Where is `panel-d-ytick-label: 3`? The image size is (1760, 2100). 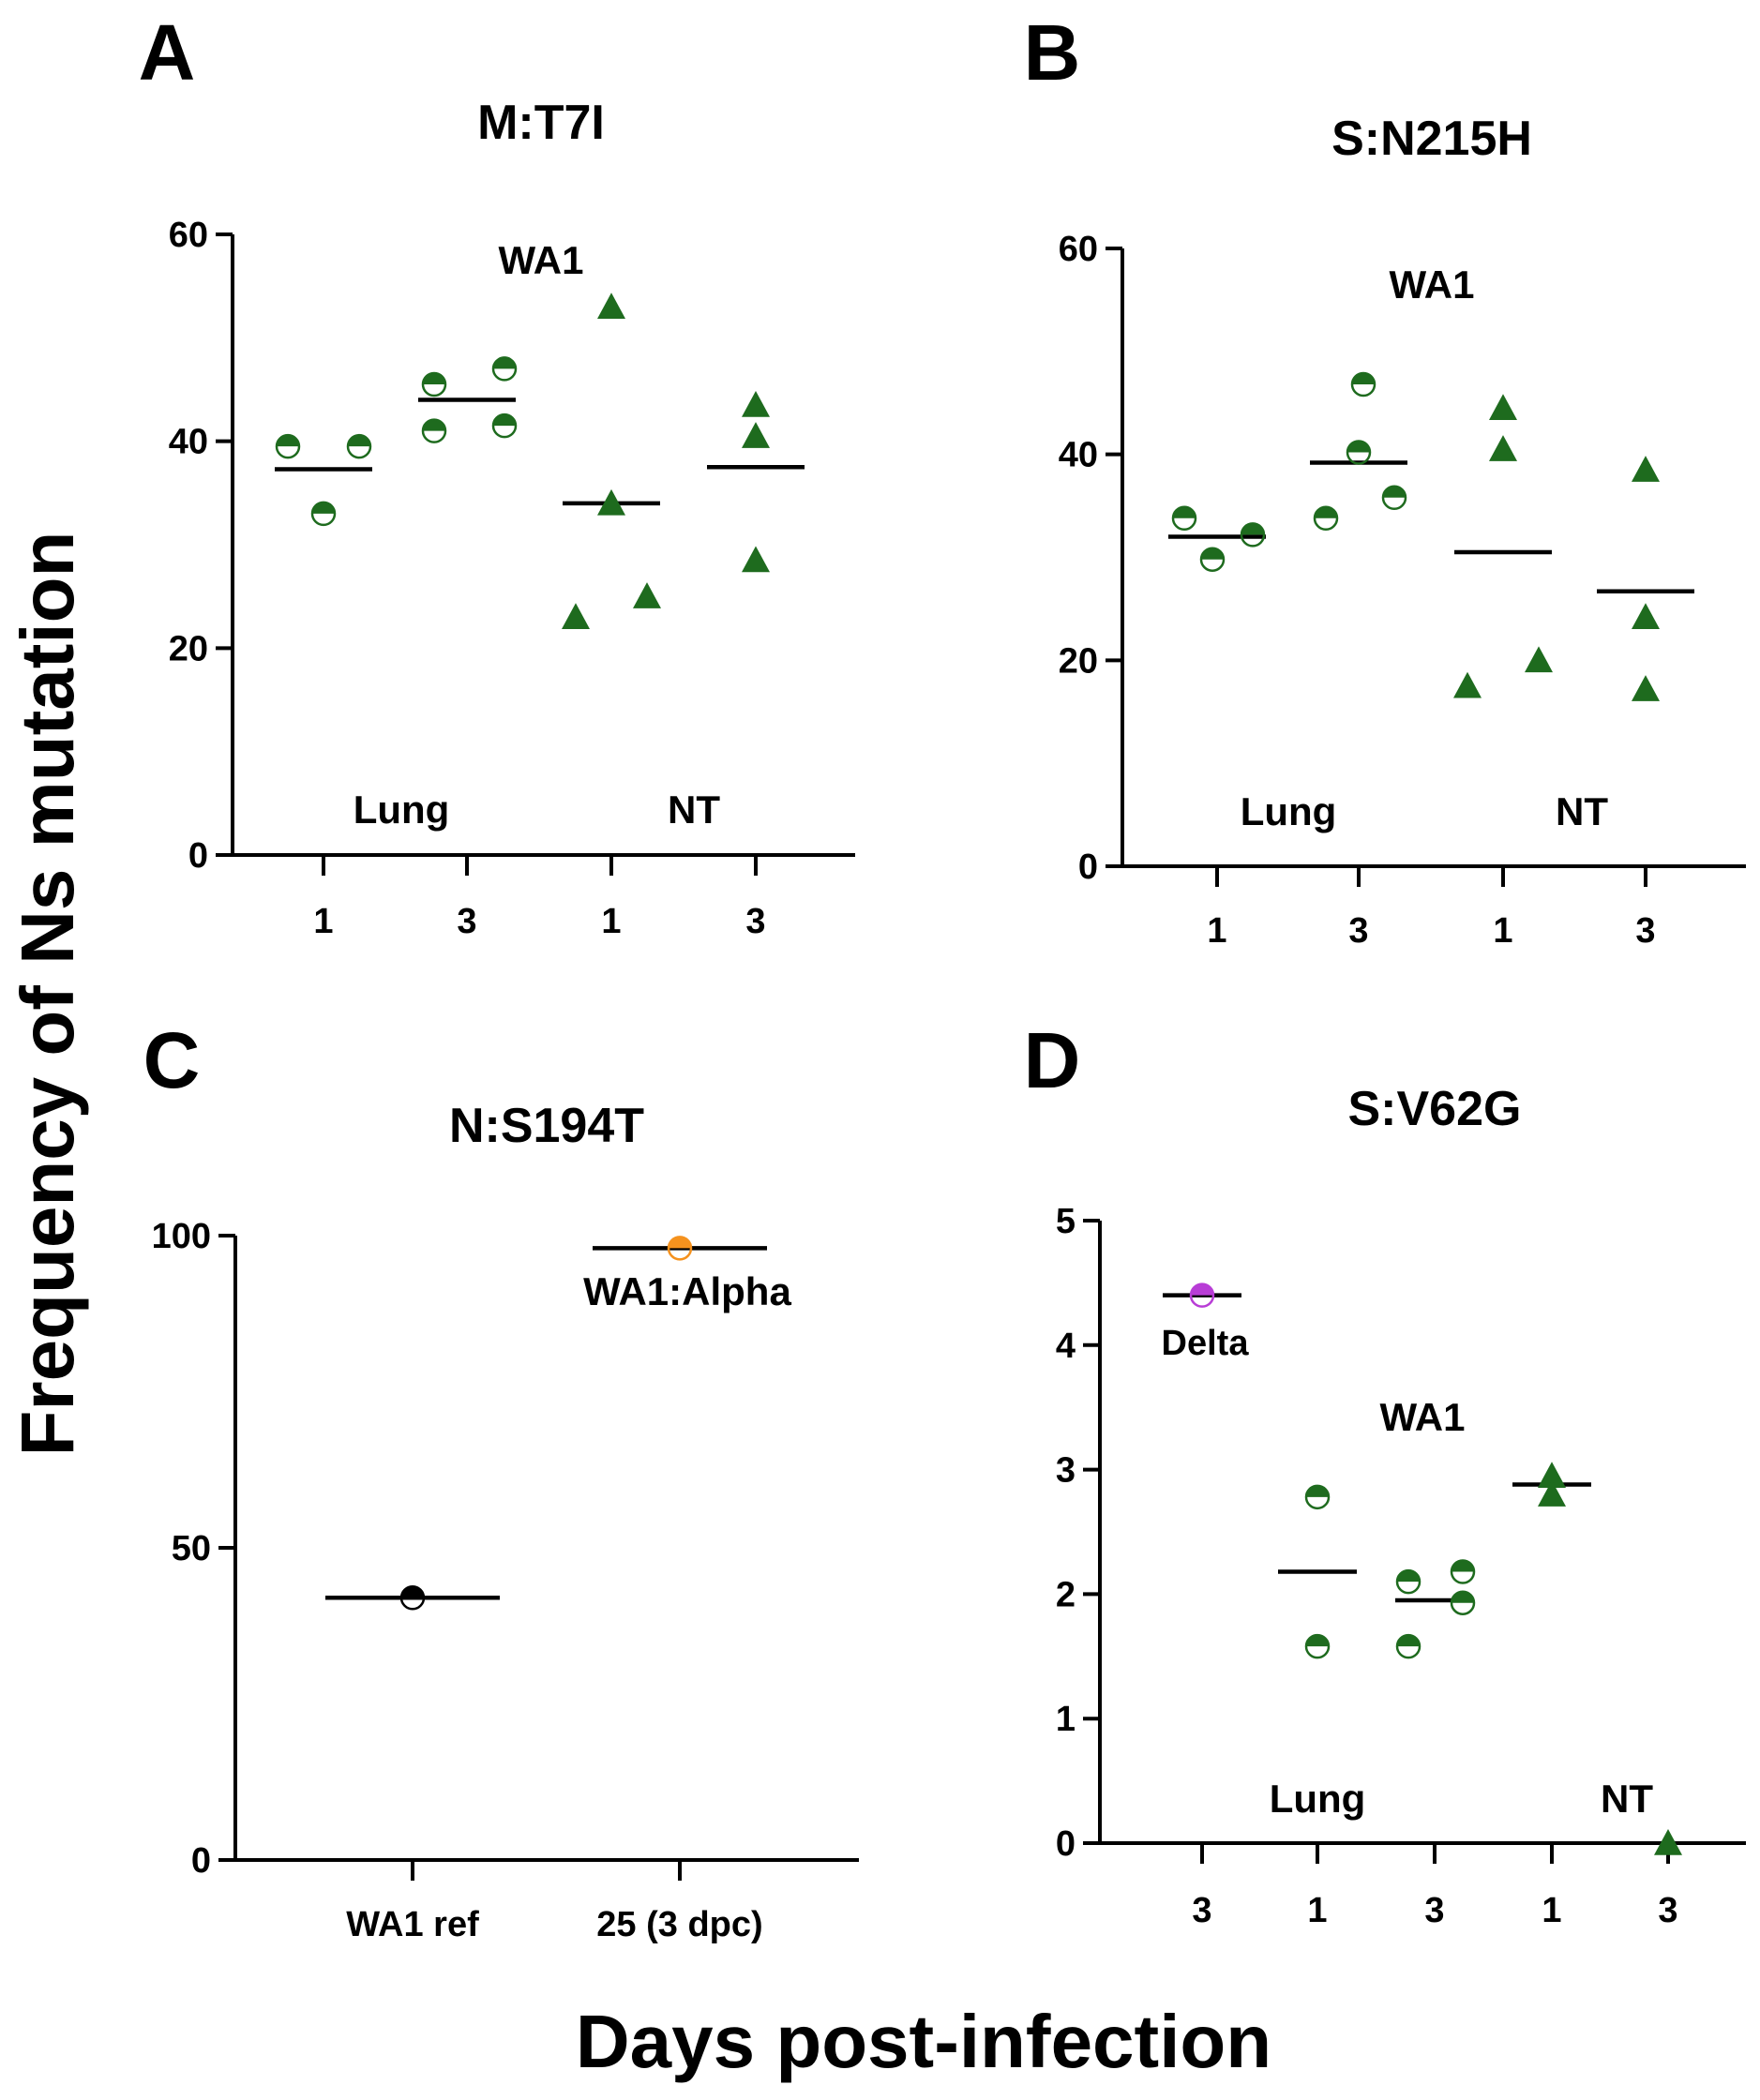 panel-d-ytick-label: 3 is located at coordinates (1066, 1471).